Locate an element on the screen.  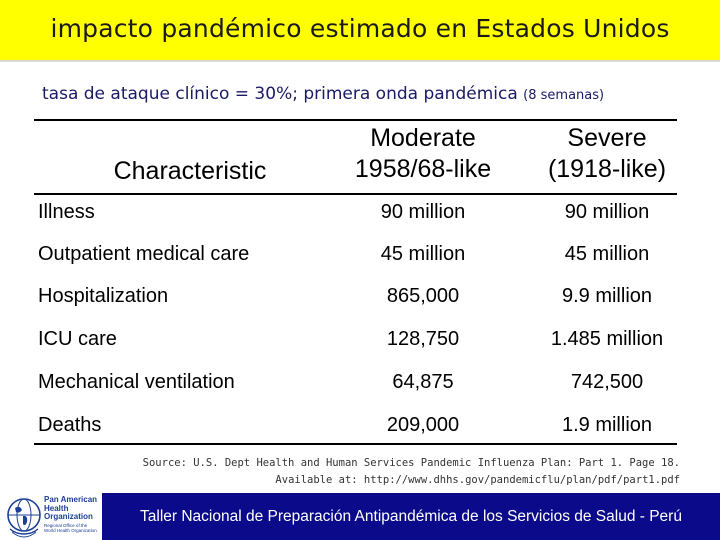
row-moderate-value: 64,875 is located at coordinates (423, 382).